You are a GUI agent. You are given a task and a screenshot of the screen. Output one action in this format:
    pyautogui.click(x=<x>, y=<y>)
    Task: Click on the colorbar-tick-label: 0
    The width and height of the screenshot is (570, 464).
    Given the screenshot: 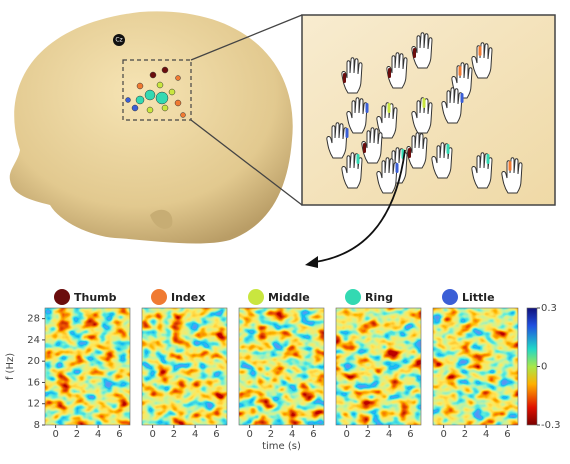 What is the action you would take?
    pyautogui.click(x=544, y=367)
    